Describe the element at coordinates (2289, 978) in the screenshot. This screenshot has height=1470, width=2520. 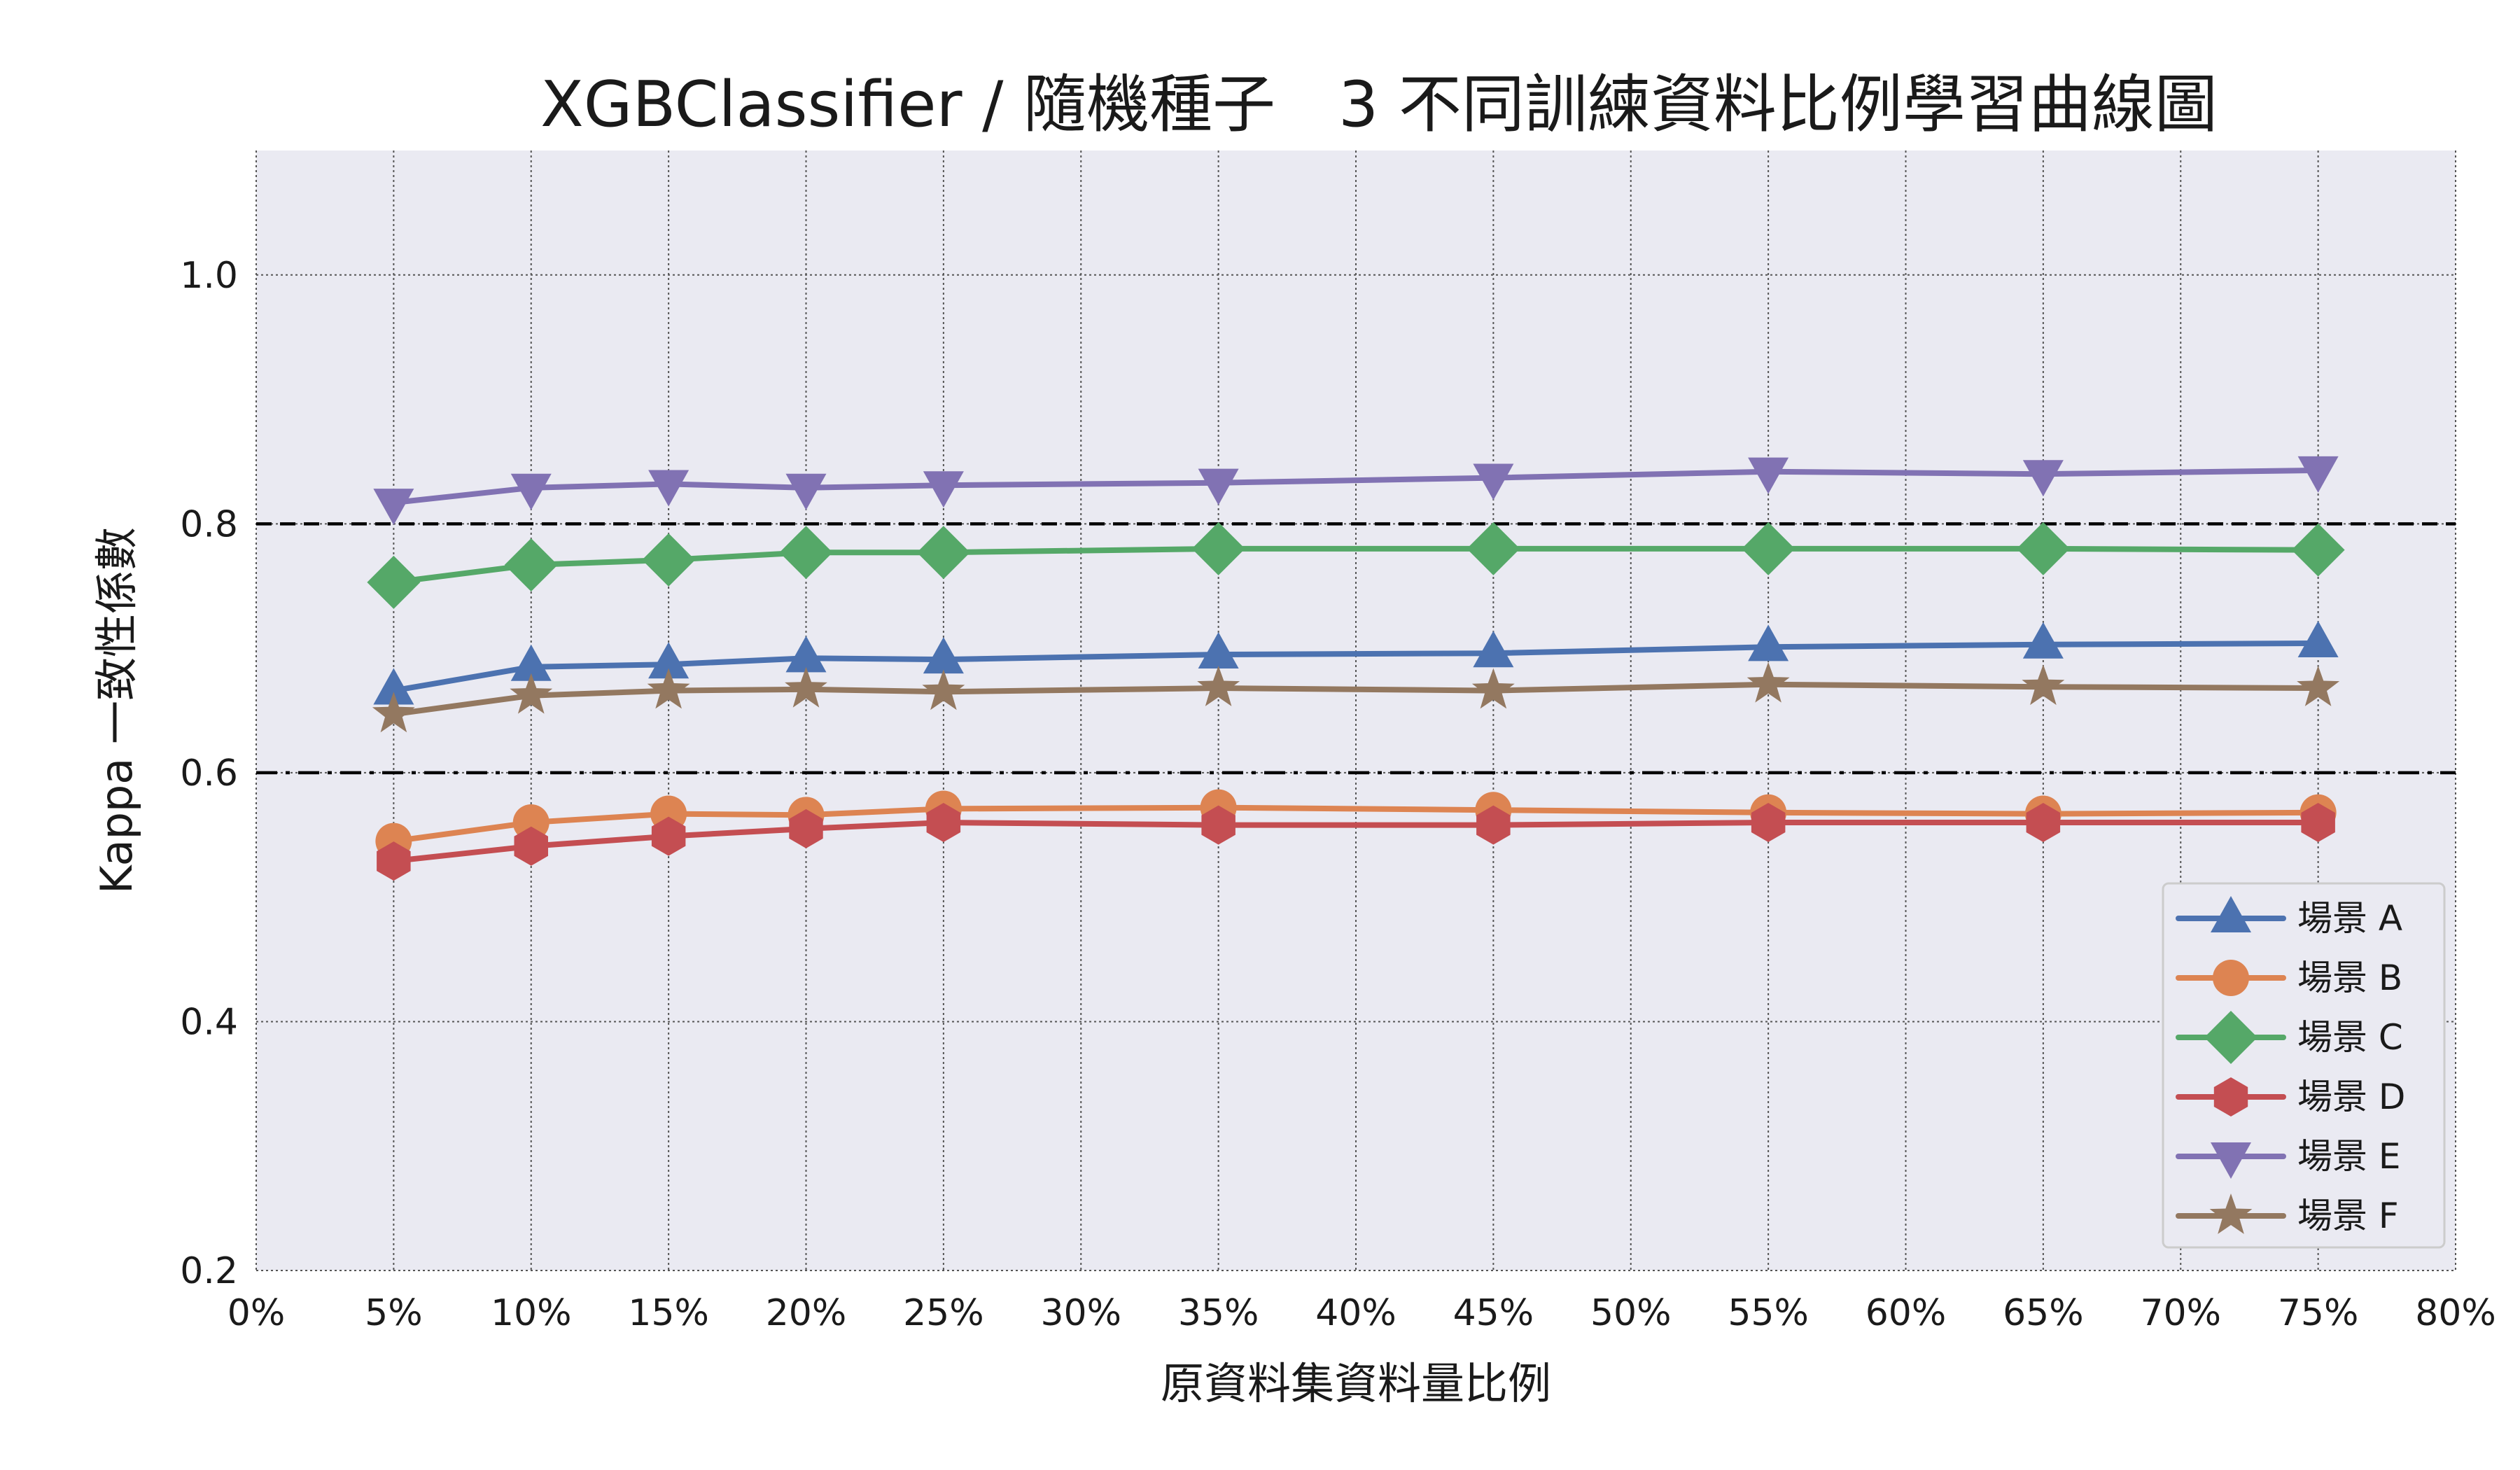
I see `legend-item: 場景 B` at that location.